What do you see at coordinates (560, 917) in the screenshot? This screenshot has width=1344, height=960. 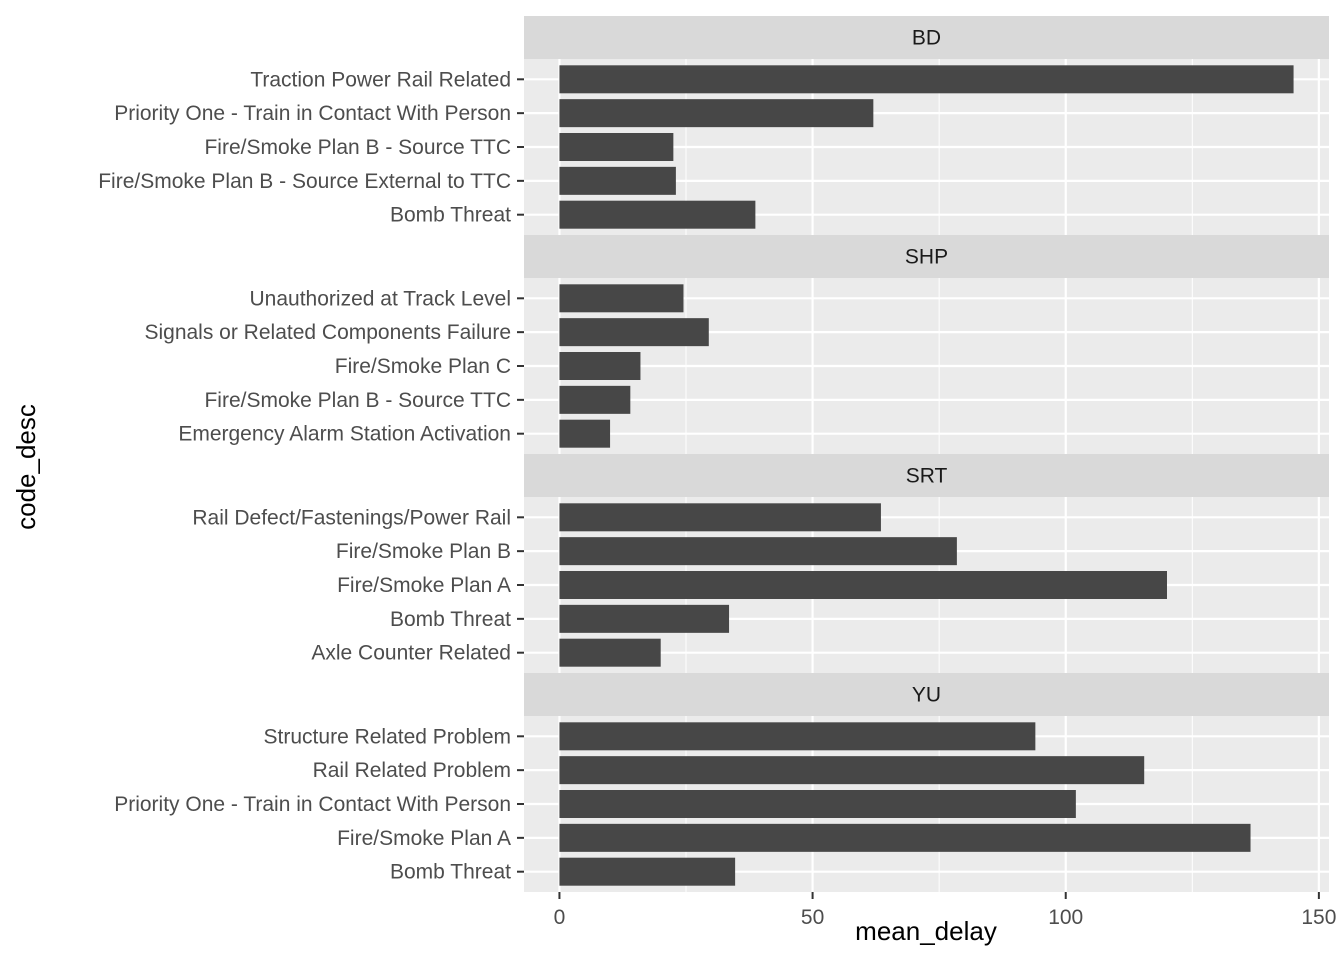 I see `x-tick-label: 0` at bounding box center [560, 917].